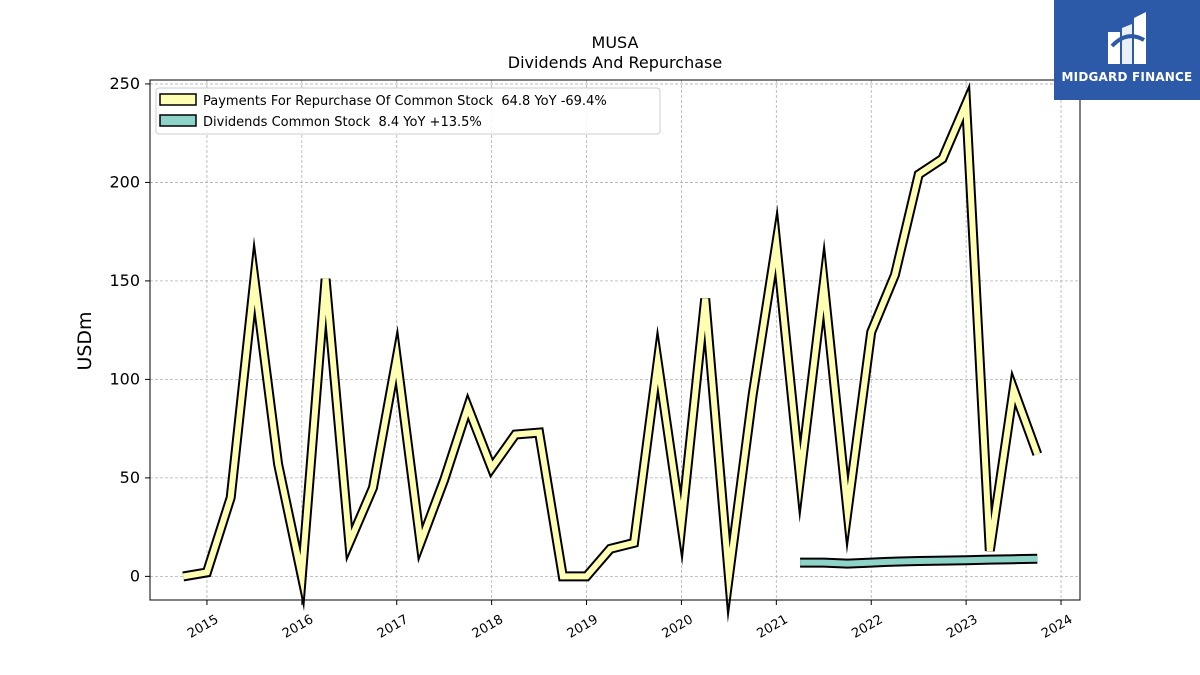 This screenshot has width=1200, height=675. I want to click on x-tick-label: 2020, so click(678, 627).